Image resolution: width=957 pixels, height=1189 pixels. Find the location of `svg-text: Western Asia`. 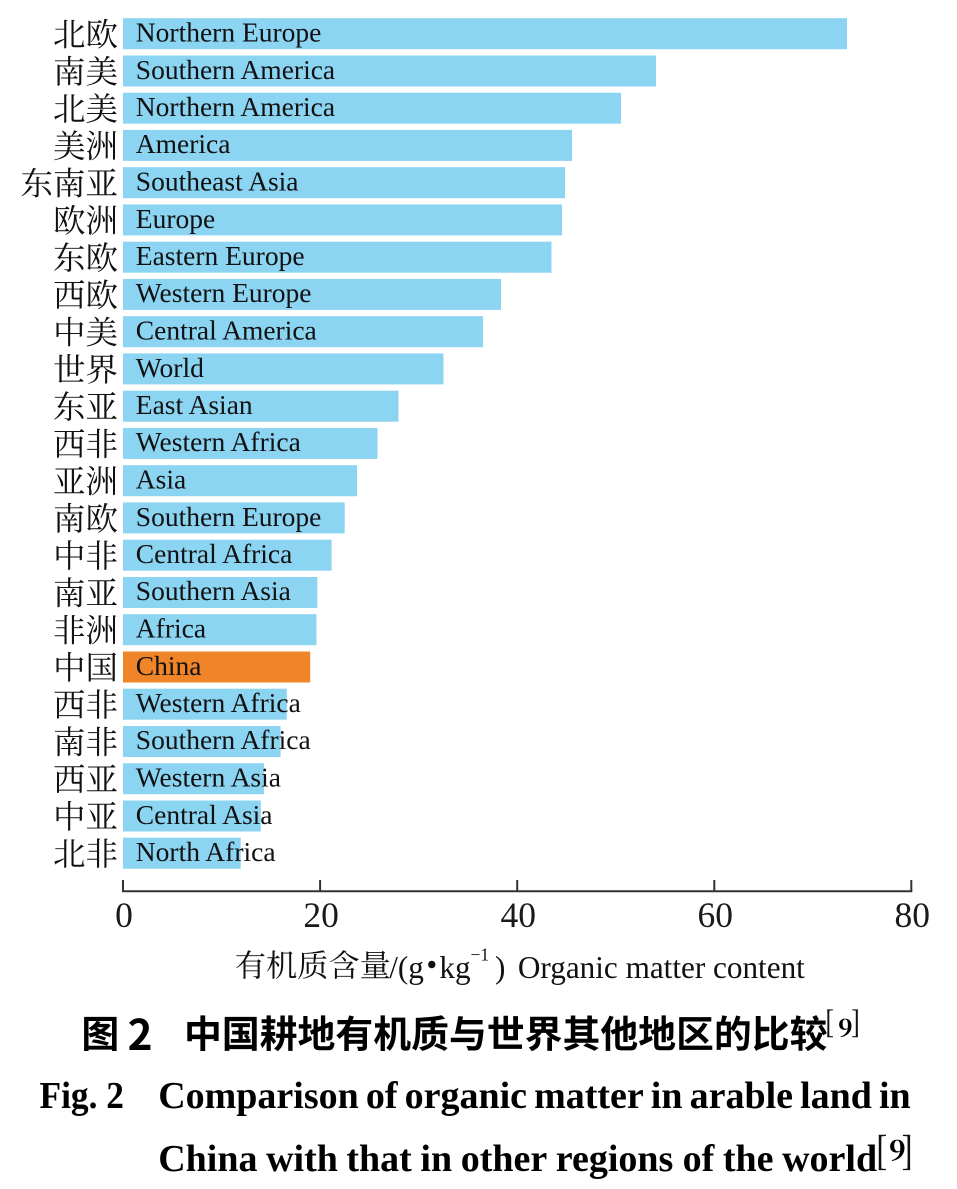

svg-text: Western Asia is located at coordinates (208, 777).